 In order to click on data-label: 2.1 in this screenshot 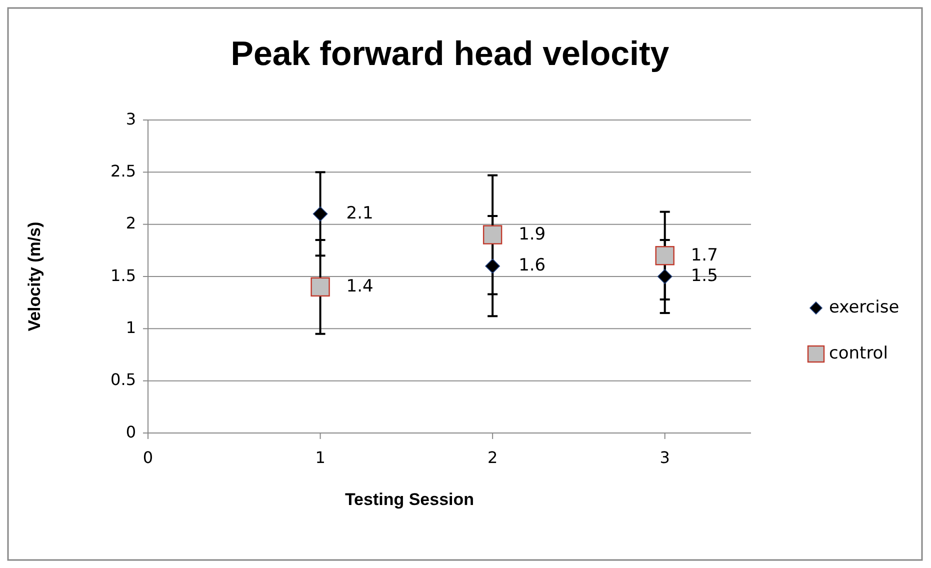, I will do `click(360, 214)`.